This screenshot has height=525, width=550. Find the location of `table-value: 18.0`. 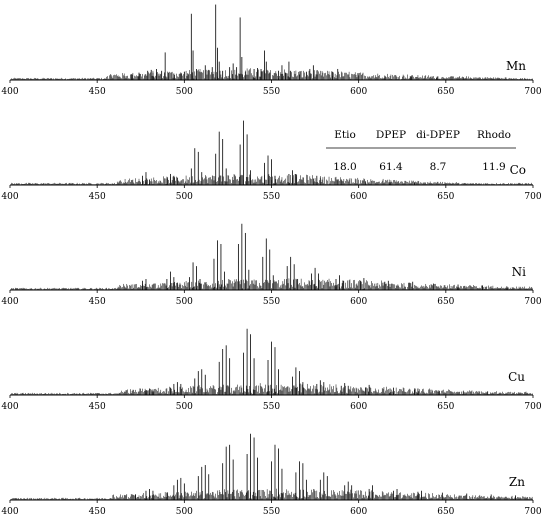

table-value: 18.0 is located at coordinates (344, 167).